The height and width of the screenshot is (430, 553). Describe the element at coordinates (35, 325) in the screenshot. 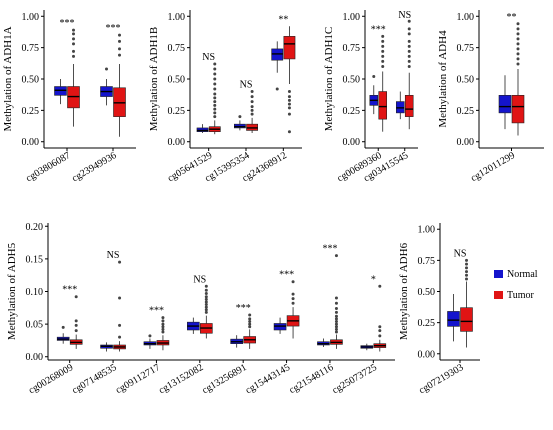

I see `y-tick-label: 0.05` at that location.